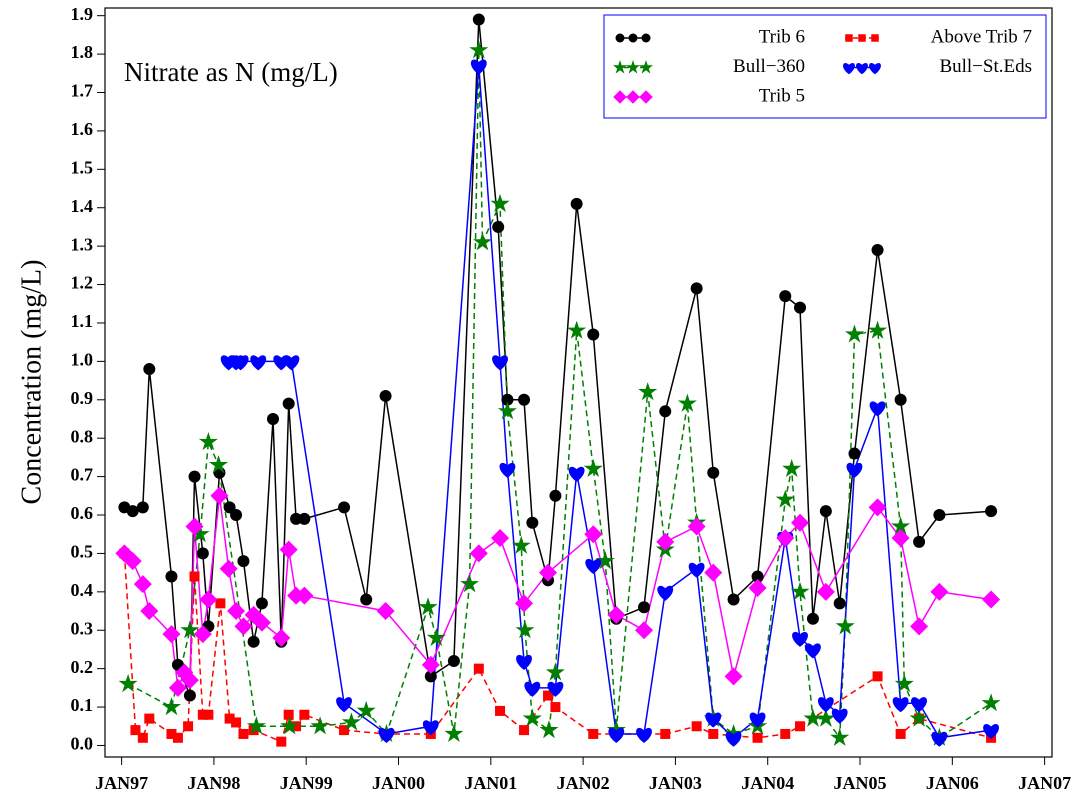  Describe the element at coordinates (782, 36) in the screenshot. I see `legend-label: Trib 6` at that location.